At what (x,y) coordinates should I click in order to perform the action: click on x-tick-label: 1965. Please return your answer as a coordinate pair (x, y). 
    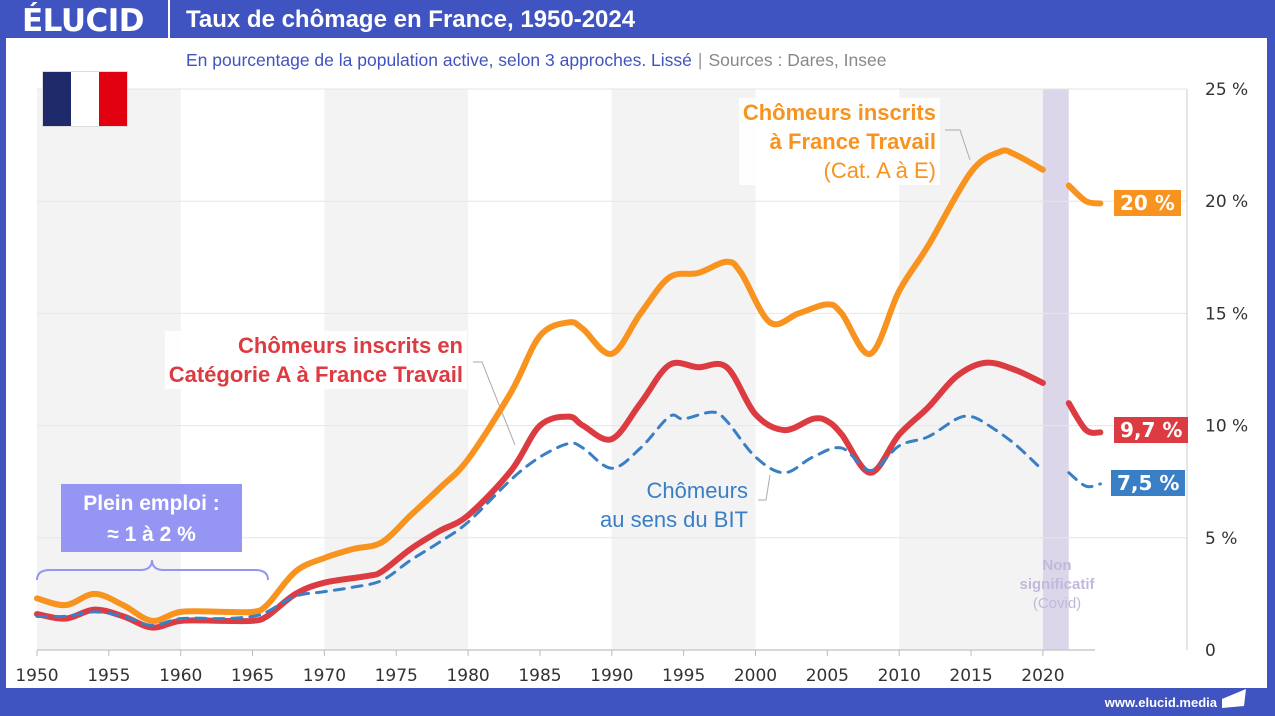
    Looking at the image, I should click on (252, 676).